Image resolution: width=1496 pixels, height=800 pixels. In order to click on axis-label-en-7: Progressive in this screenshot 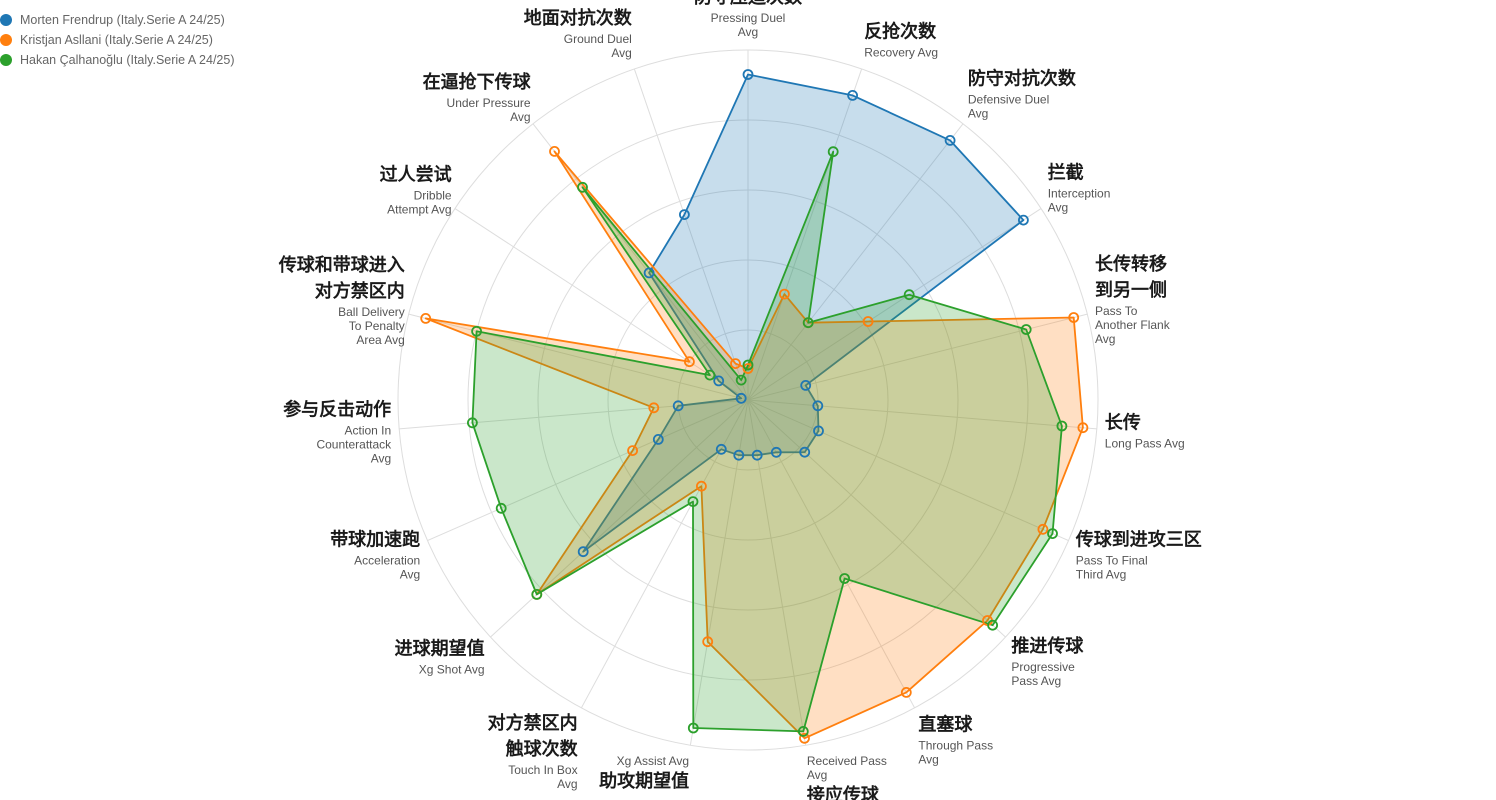, I will do `click(1043, 667)`.